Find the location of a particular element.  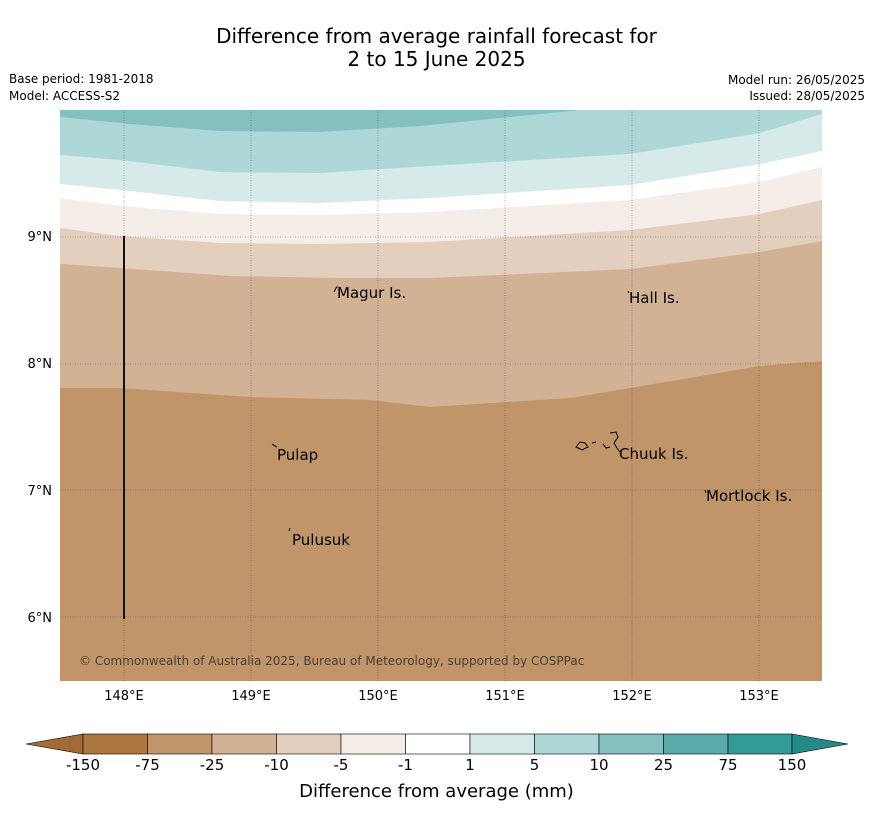

colorbar-tick-label: -150 is located at coordinates (83, 765).